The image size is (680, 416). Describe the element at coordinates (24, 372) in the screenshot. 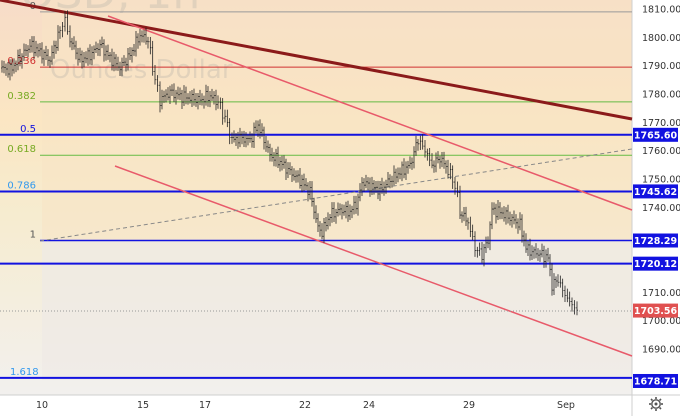

I see `fib-level-label: 1.618` at that location.